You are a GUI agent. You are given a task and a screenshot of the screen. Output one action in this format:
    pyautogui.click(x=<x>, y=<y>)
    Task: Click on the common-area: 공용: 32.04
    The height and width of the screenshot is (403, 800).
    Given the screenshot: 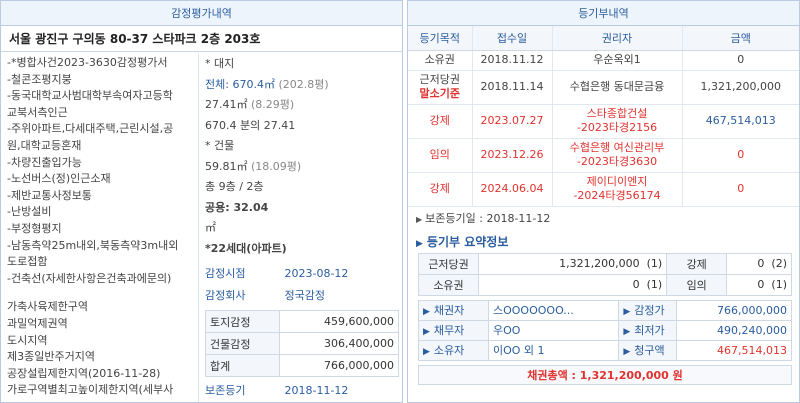 What is the action you would take?
    pyautogui.click(x=237, y=207)
    